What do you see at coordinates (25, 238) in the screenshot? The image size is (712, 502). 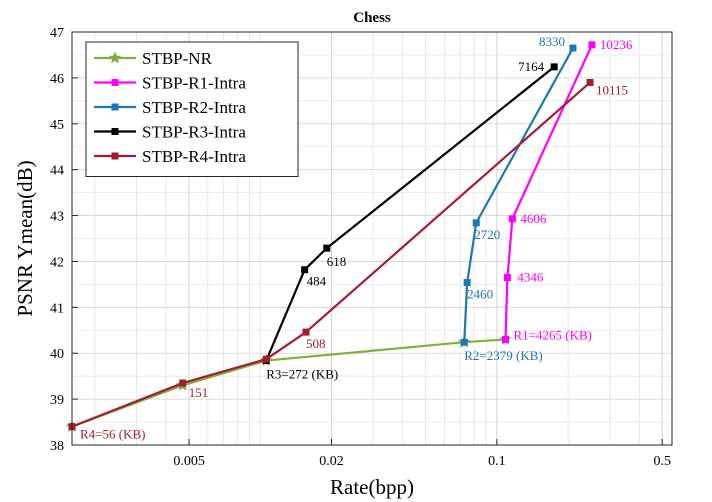 I see `y-axis-title: PSNR Ymean(dB)` at bounding box center [25, 238].